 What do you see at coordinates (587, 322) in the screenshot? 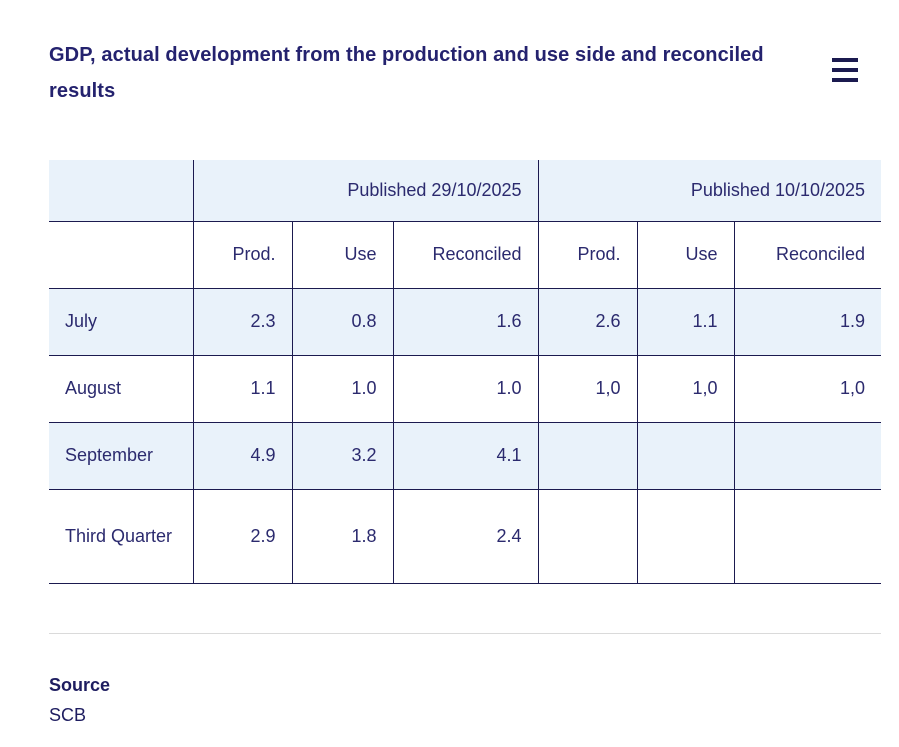
I see `data-cell: 2.6` at bounding box center [587, 322].